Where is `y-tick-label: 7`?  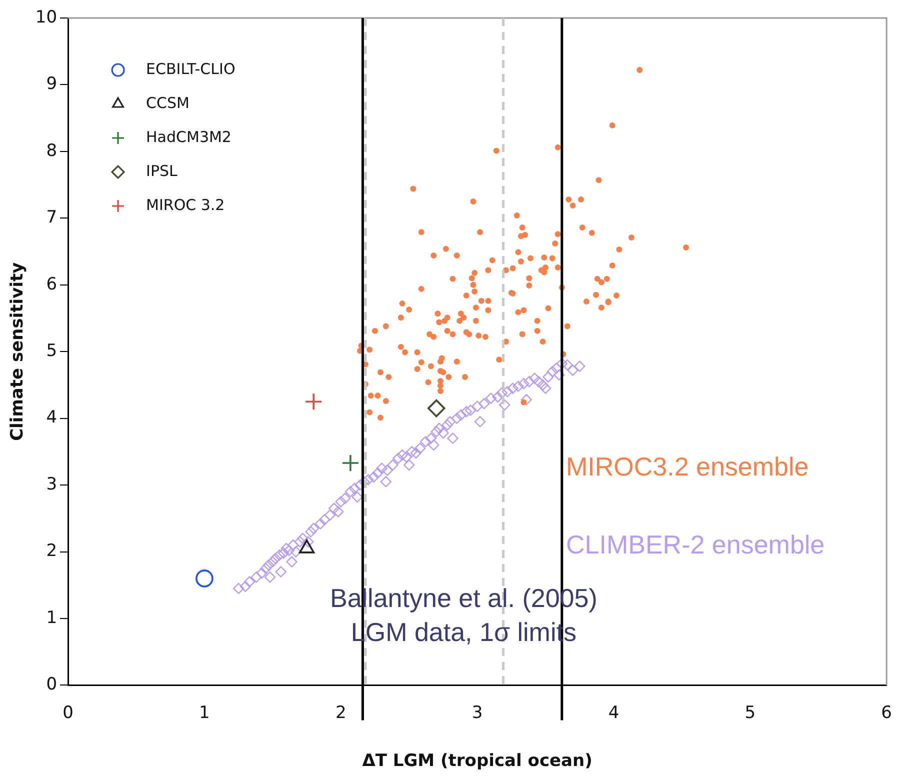
y-tick-label: 7 is located at coordinates (52, 218).